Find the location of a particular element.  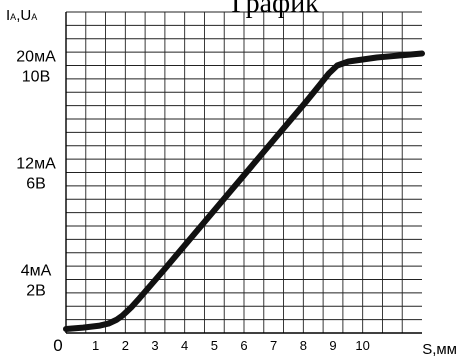

x-axis-label: S,мм is located at coordinates (439, 348).